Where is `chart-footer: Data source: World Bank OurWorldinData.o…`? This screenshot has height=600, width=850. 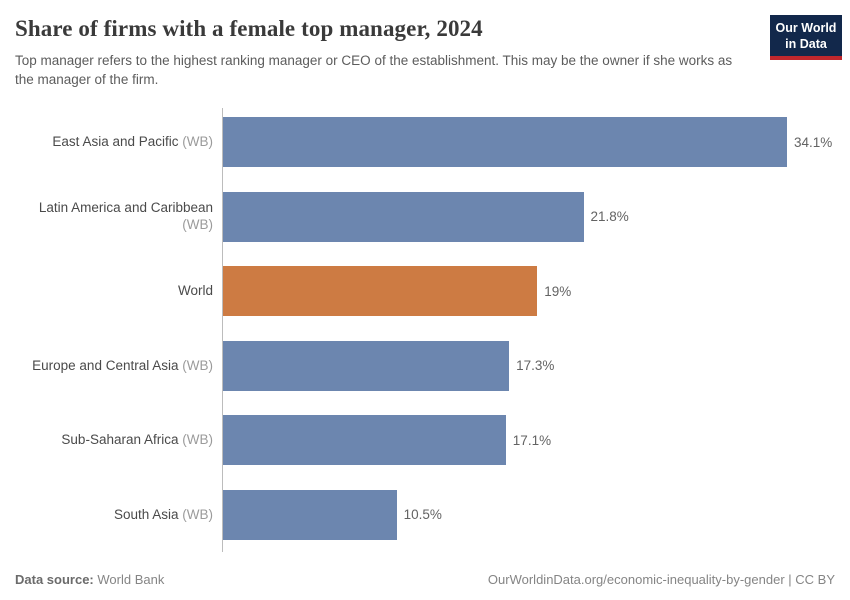 chart-footer: Data source: World Bank OurWorldinData.o… is located at coordinates (425, 579).